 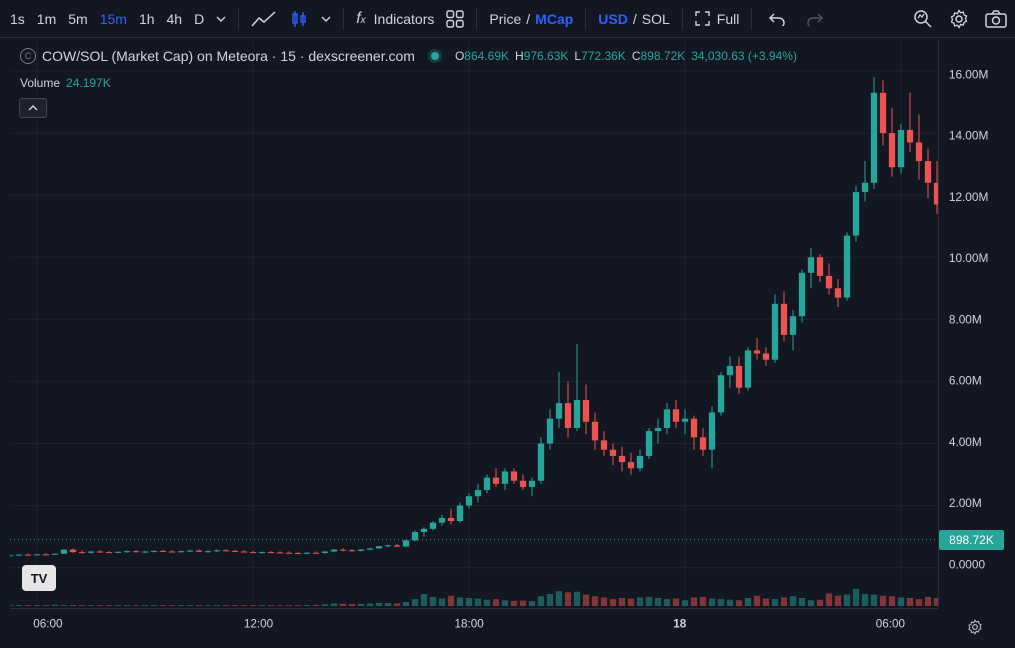 I want to click on axis-settings-gear-icon, so click(x=975, y=627).